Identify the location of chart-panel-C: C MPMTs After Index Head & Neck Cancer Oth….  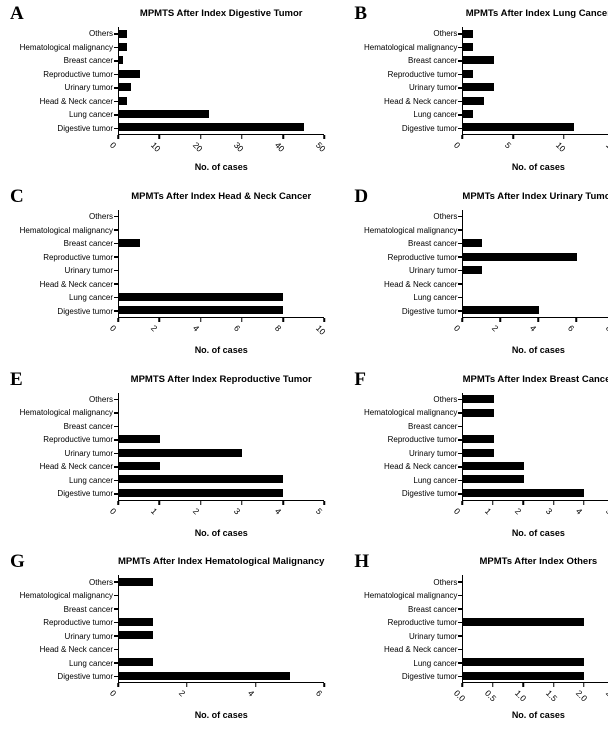
(174, 276).